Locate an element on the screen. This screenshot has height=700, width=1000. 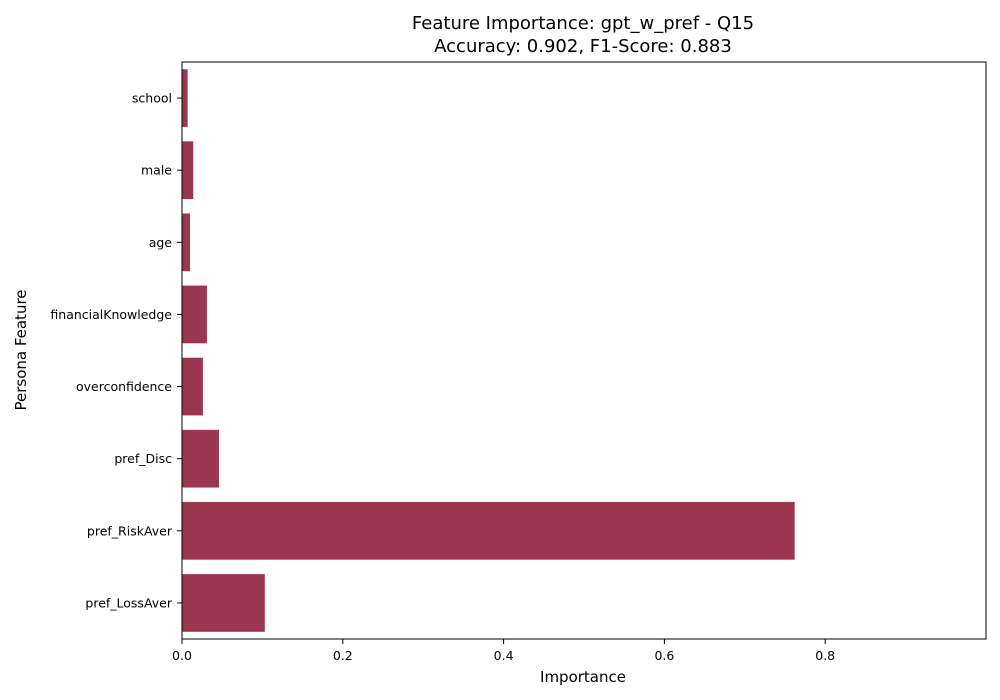
bar-financialKnowledge is located at coordinates (194, 314).